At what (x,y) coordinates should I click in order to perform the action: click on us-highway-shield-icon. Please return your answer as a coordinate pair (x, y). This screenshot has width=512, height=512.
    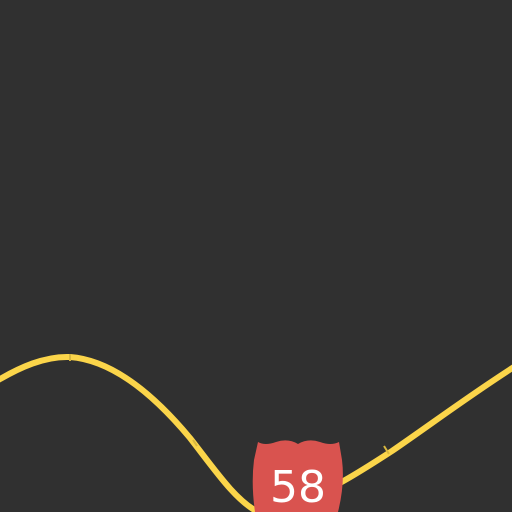
    Looking at the image, I should click on (297, 476).